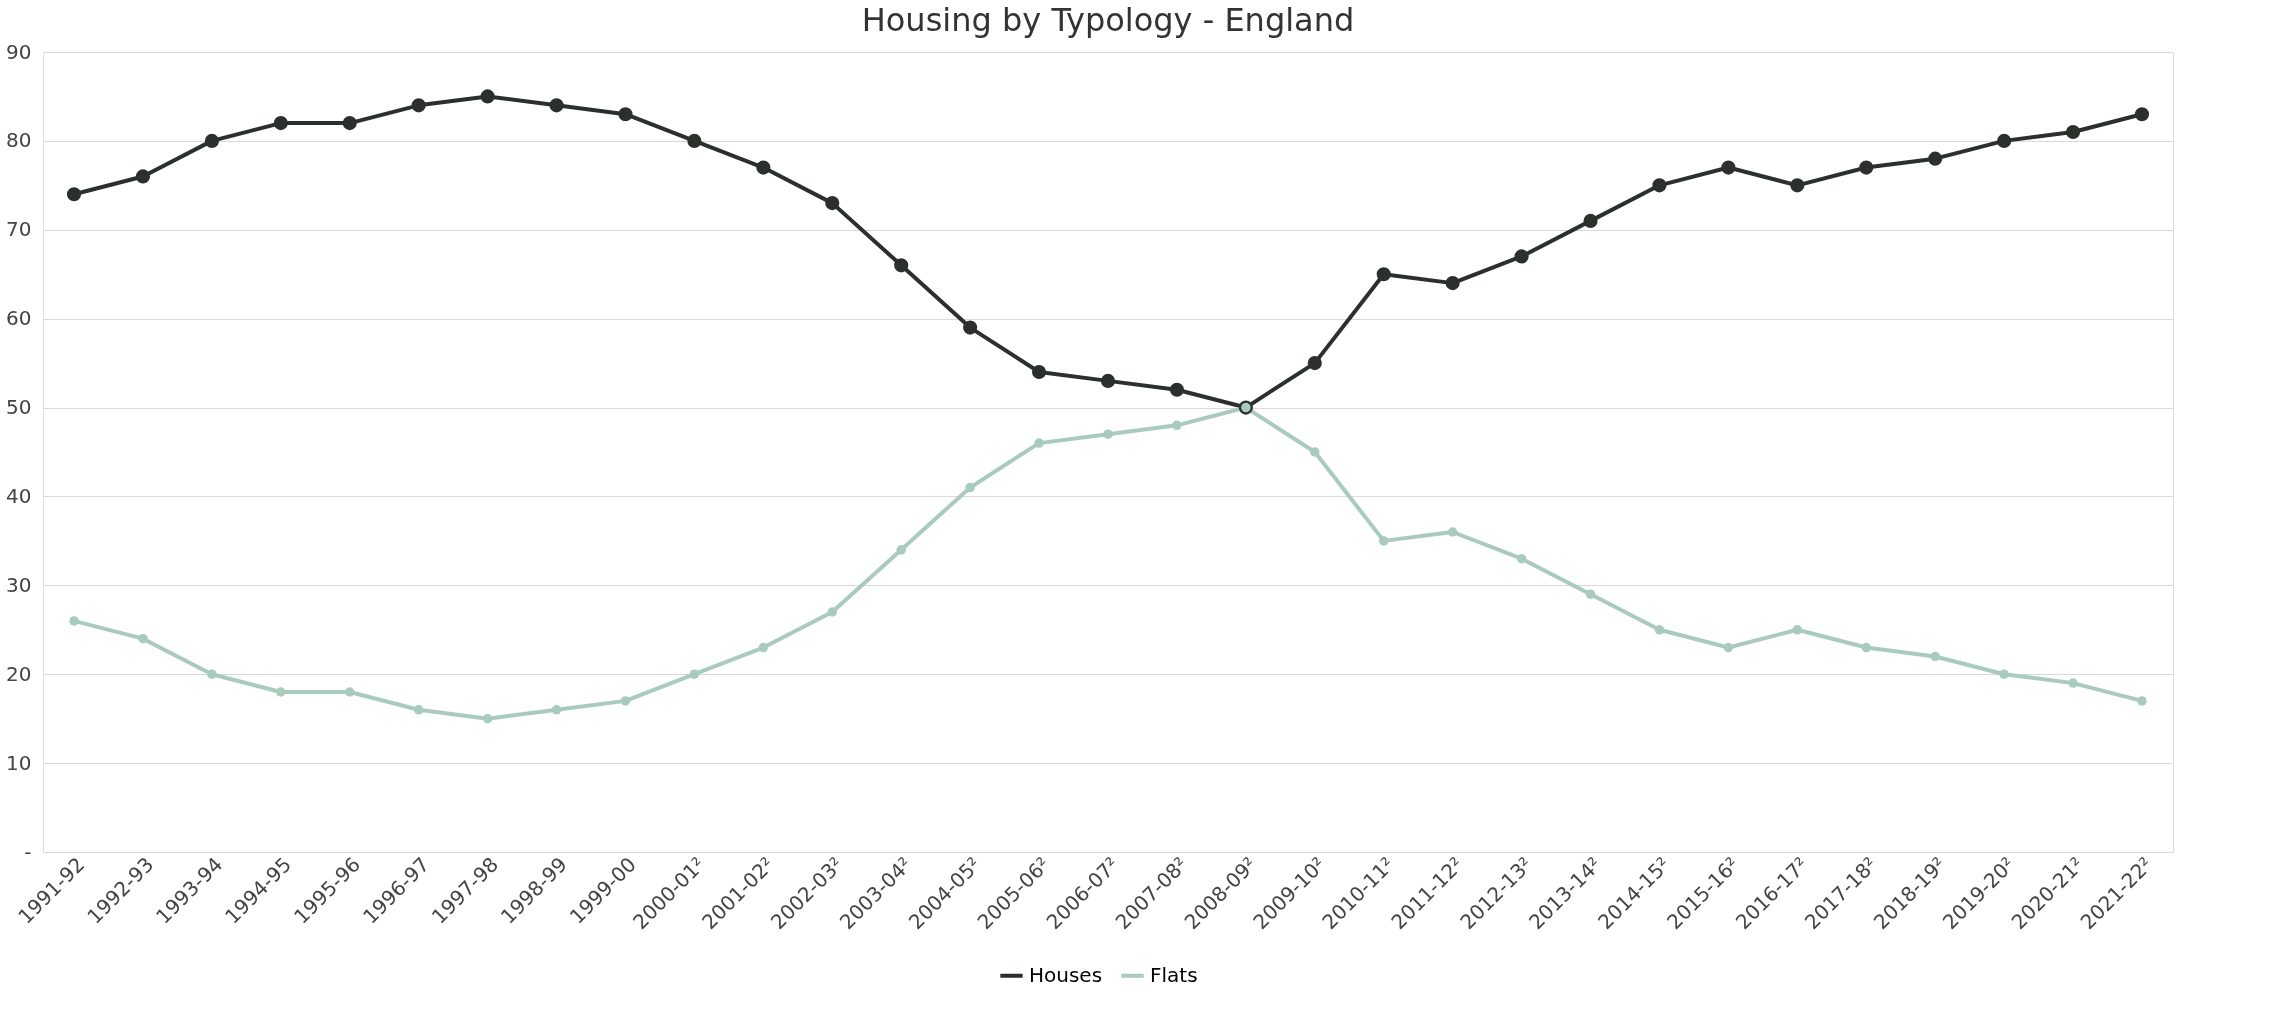 This screenshot has height=1031, width=2295. I want to click on y-tick-label: 70, so click(19, 229).